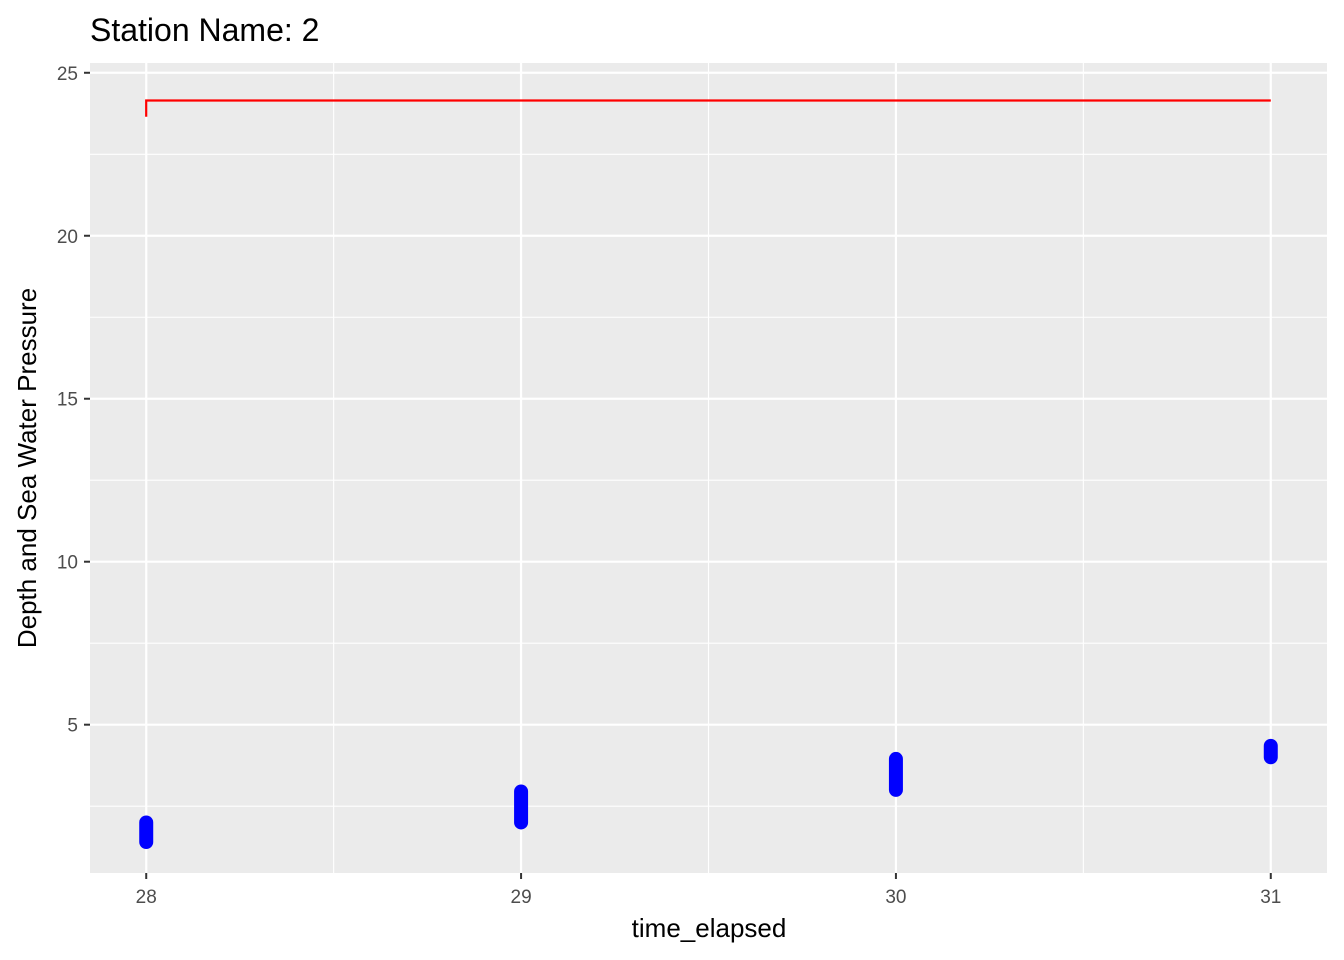 The width and height of the screenshot is (1344, 960). I want to click on y-tick-label: 25, so click(67, 74).